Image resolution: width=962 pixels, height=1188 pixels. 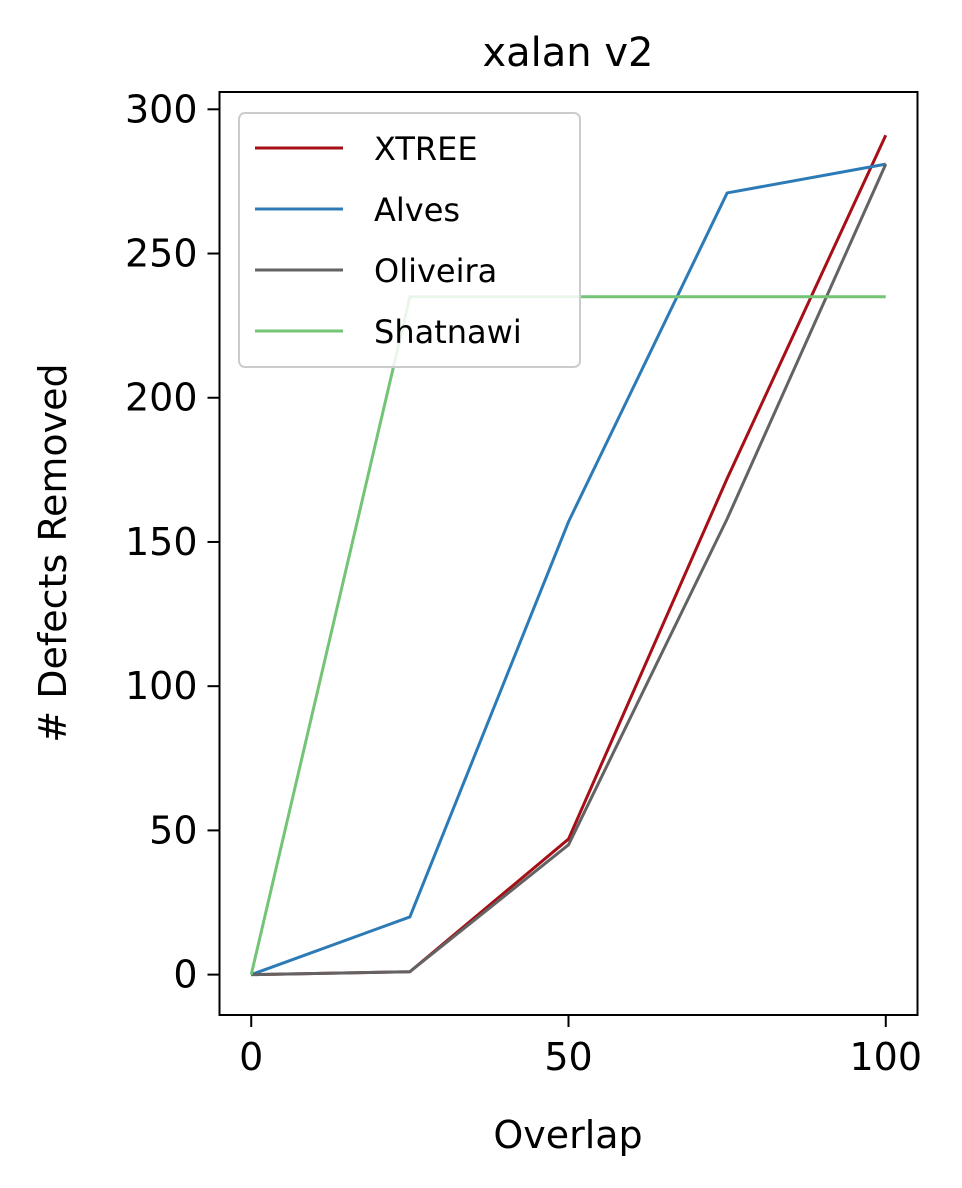 What do you see at coordinates (568, 1057) in the screenshot?
I see `x-tick-label: 50` at bounding box center [568, 1057].